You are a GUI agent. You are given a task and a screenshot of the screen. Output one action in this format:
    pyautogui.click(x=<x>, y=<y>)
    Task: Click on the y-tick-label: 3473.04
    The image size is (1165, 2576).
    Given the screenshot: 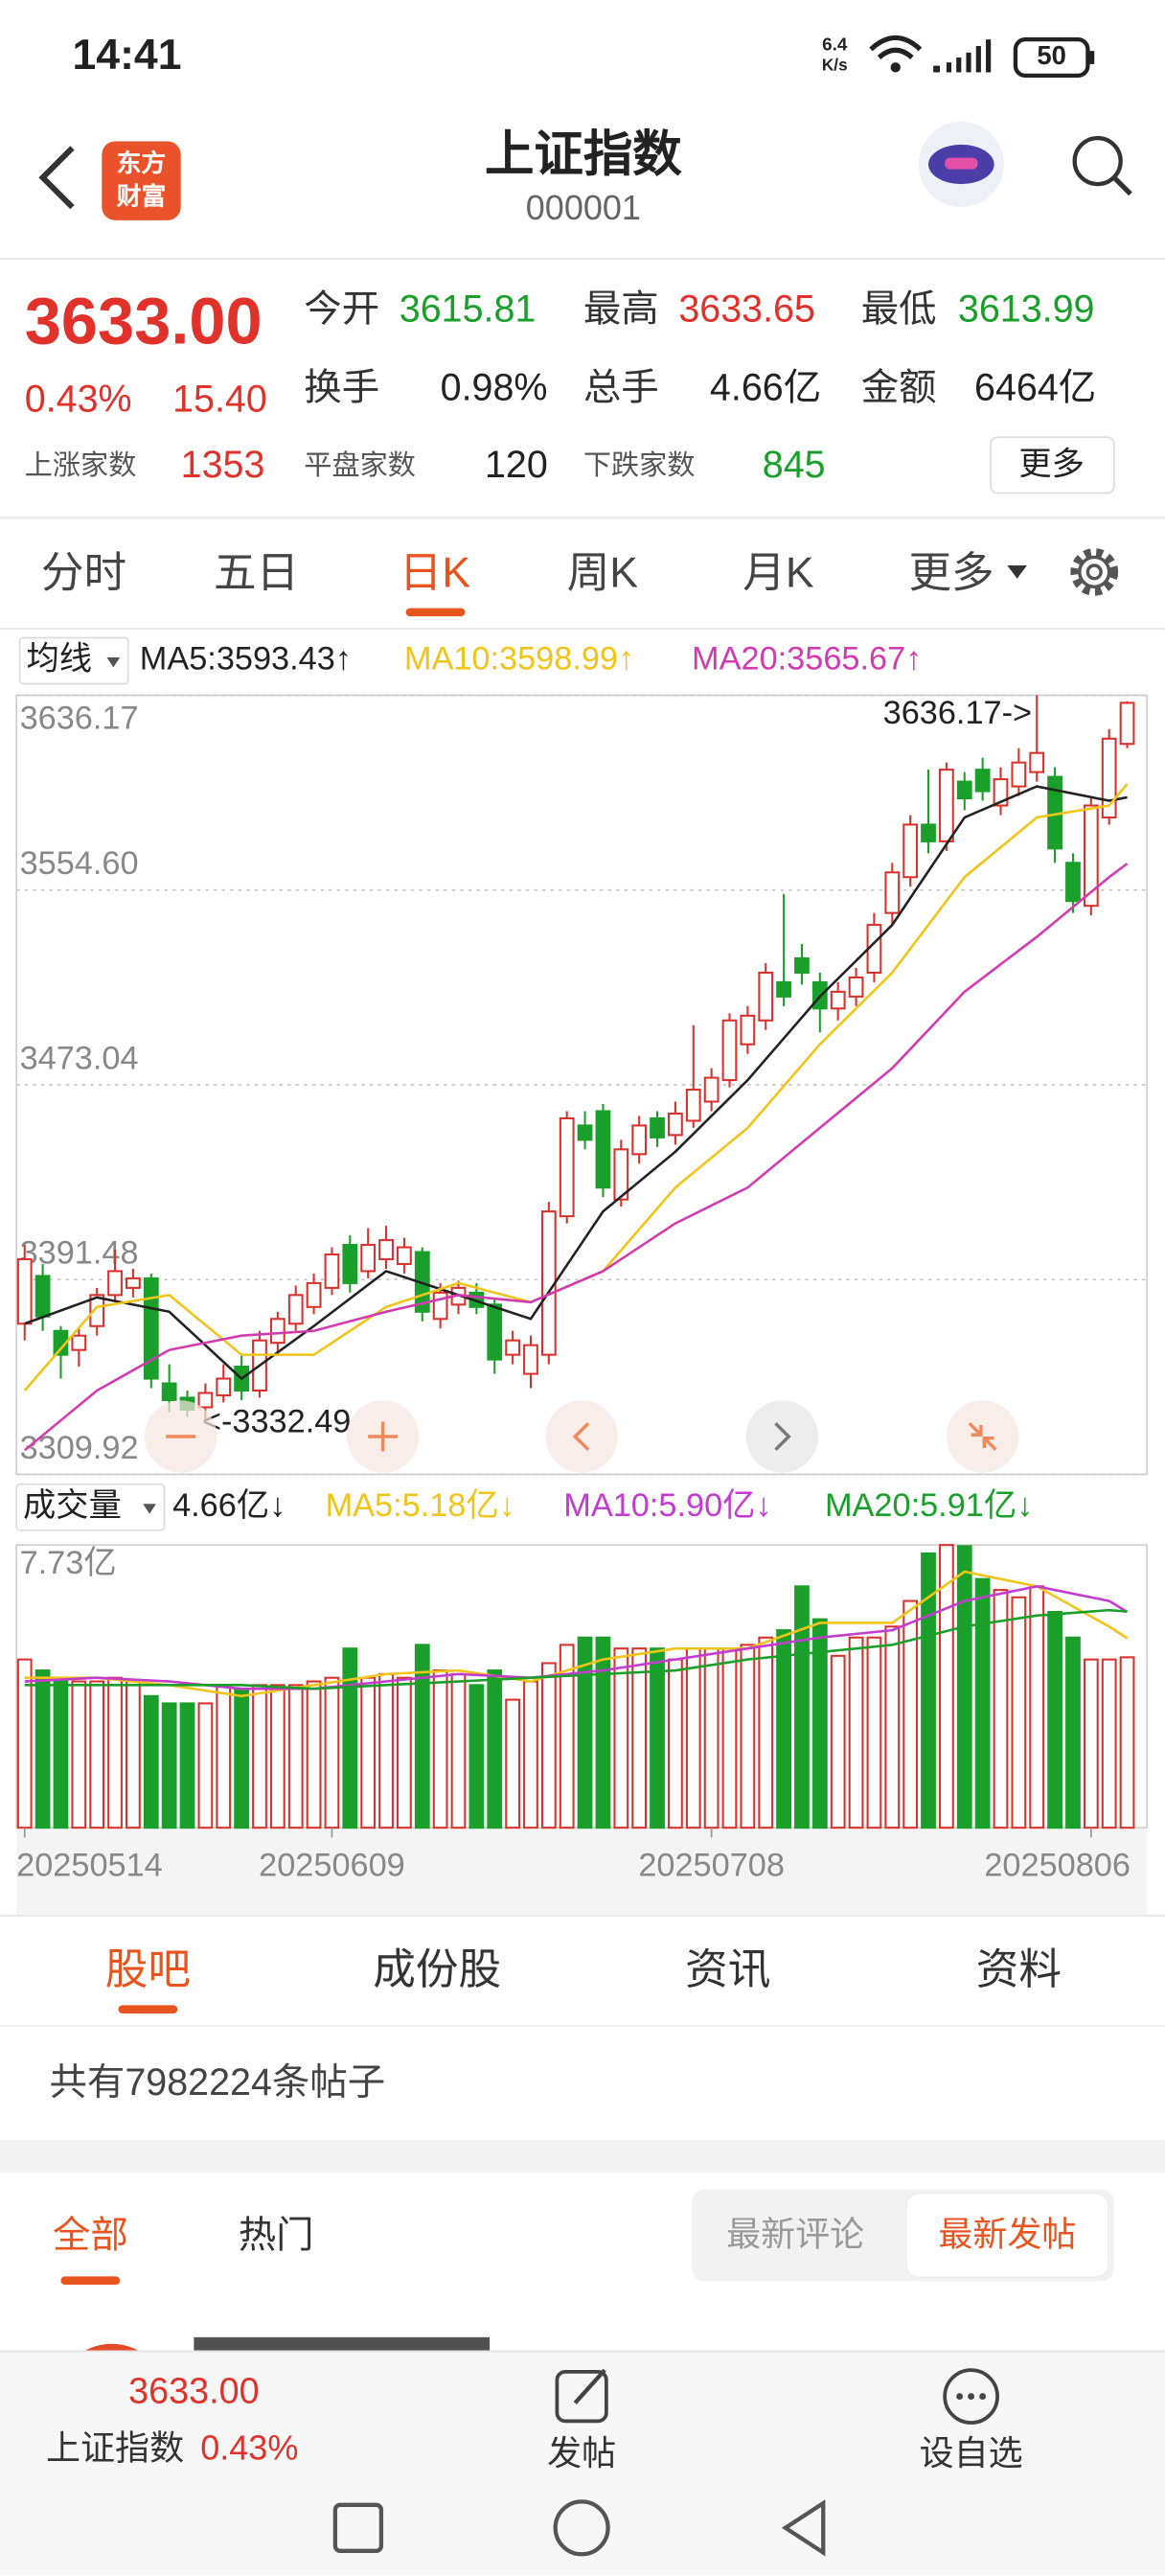 What is the action you would take?
    pyautogui.click(x=79, y=1058)
    